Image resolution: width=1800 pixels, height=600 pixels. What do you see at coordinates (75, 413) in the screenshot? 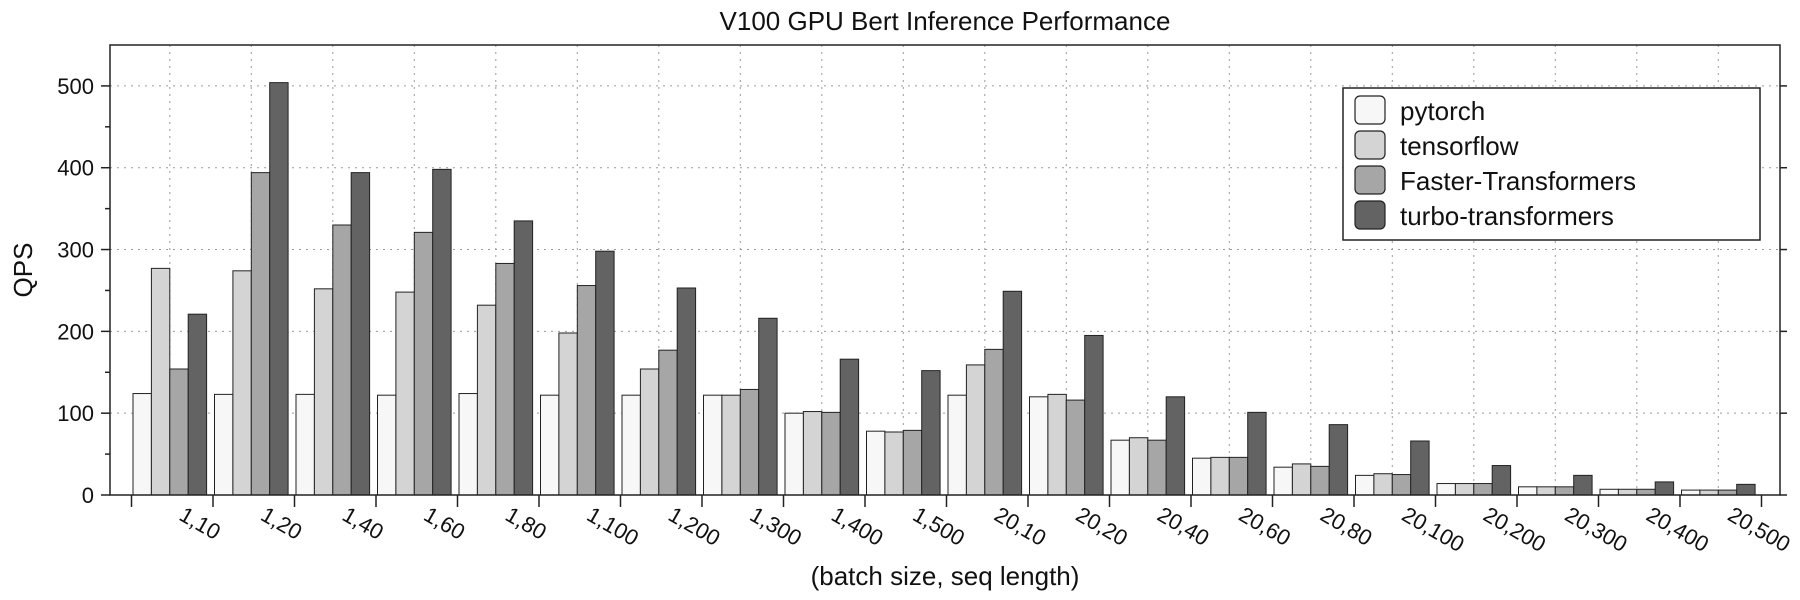
I see `y-tick-label: 100` at bounding box center [75, 413].